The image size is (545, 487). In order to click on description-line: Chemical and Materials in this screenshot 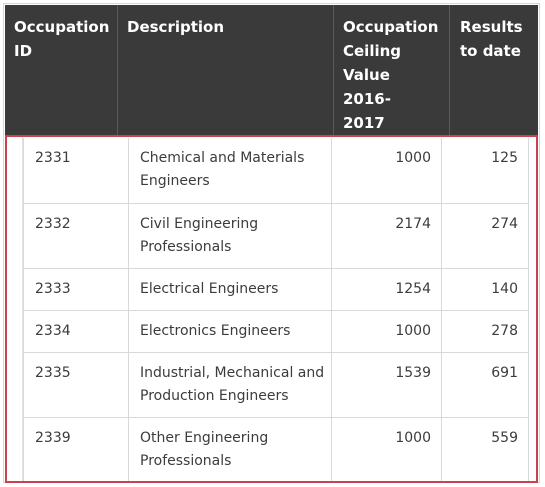, I will do `click(222, 158)`.